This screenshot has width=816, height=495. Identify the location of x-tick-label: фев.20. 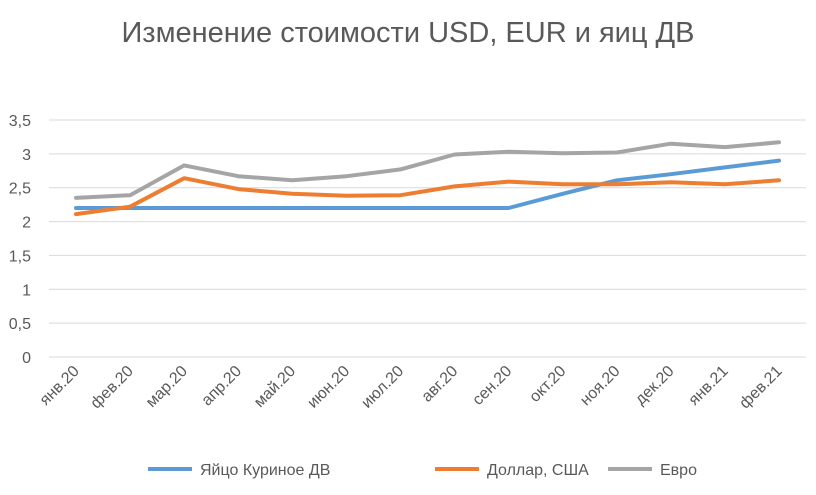
(112, 387).